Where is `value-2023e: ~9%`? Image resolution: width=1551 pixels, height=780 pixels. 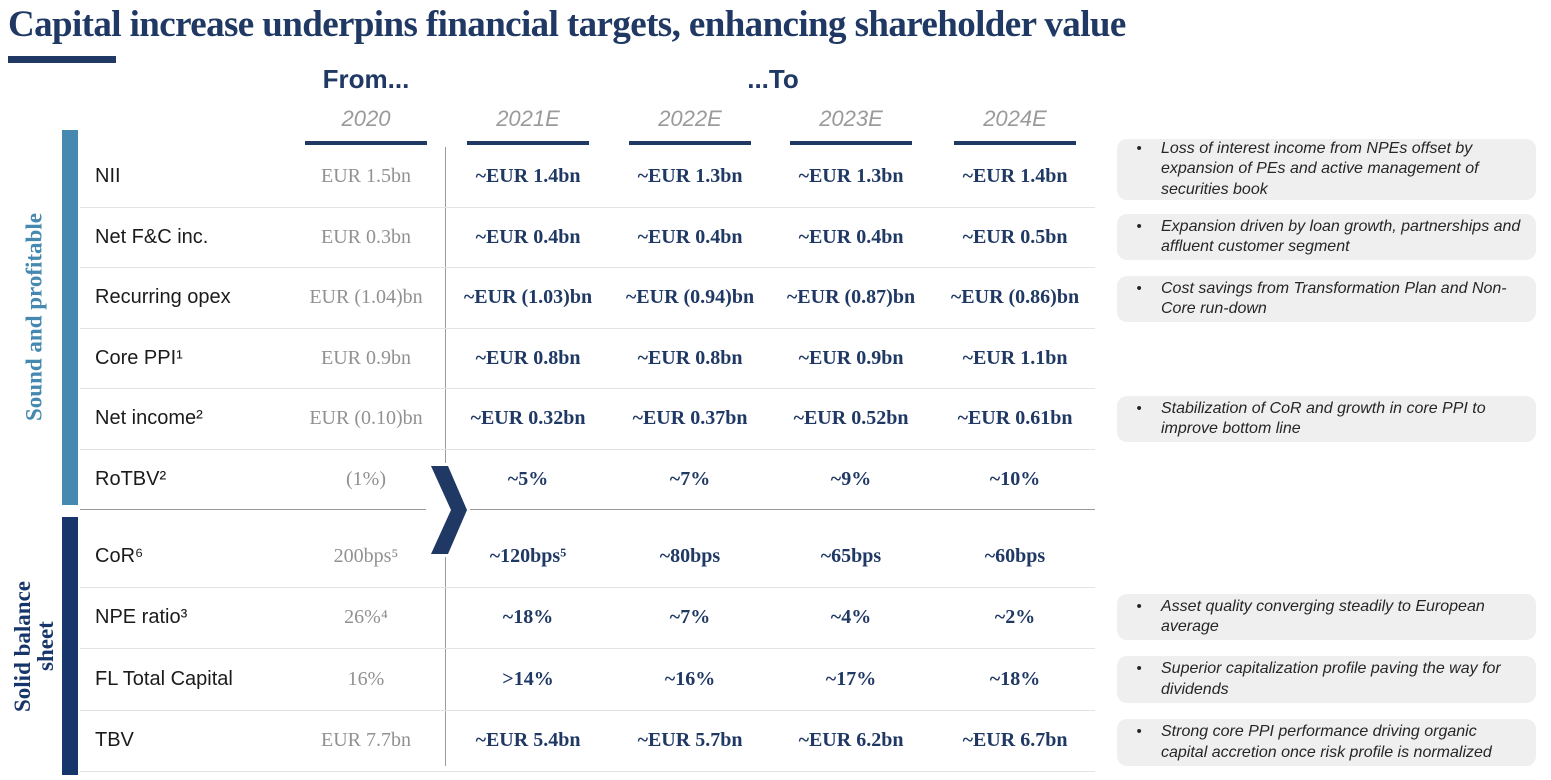
value-2023e: ~9% is located at coordinates (851, 478).